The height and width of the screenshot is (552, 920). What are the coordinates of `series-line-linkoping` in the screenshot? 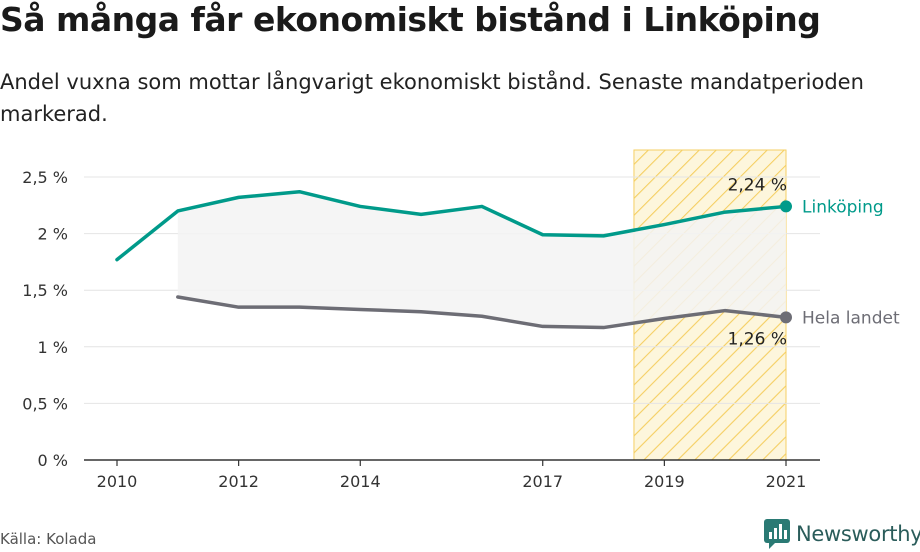 It's located at (451, 225).